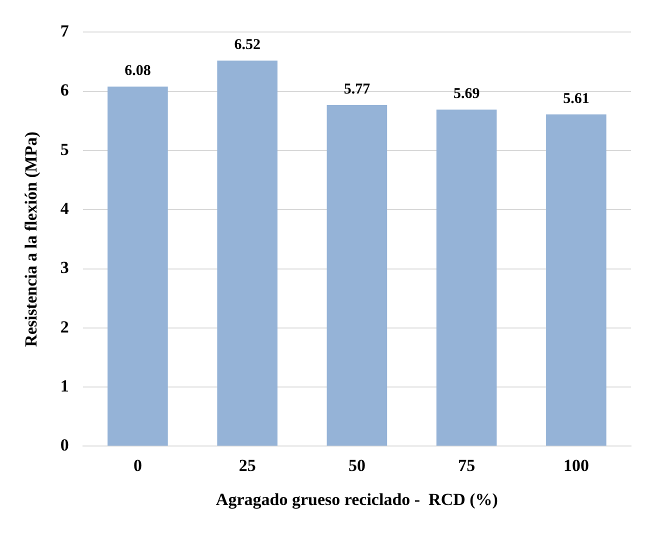 The width and height of the screenshot is (659, 533). I want to click on x-tick-label: 50, so click(357, 465).